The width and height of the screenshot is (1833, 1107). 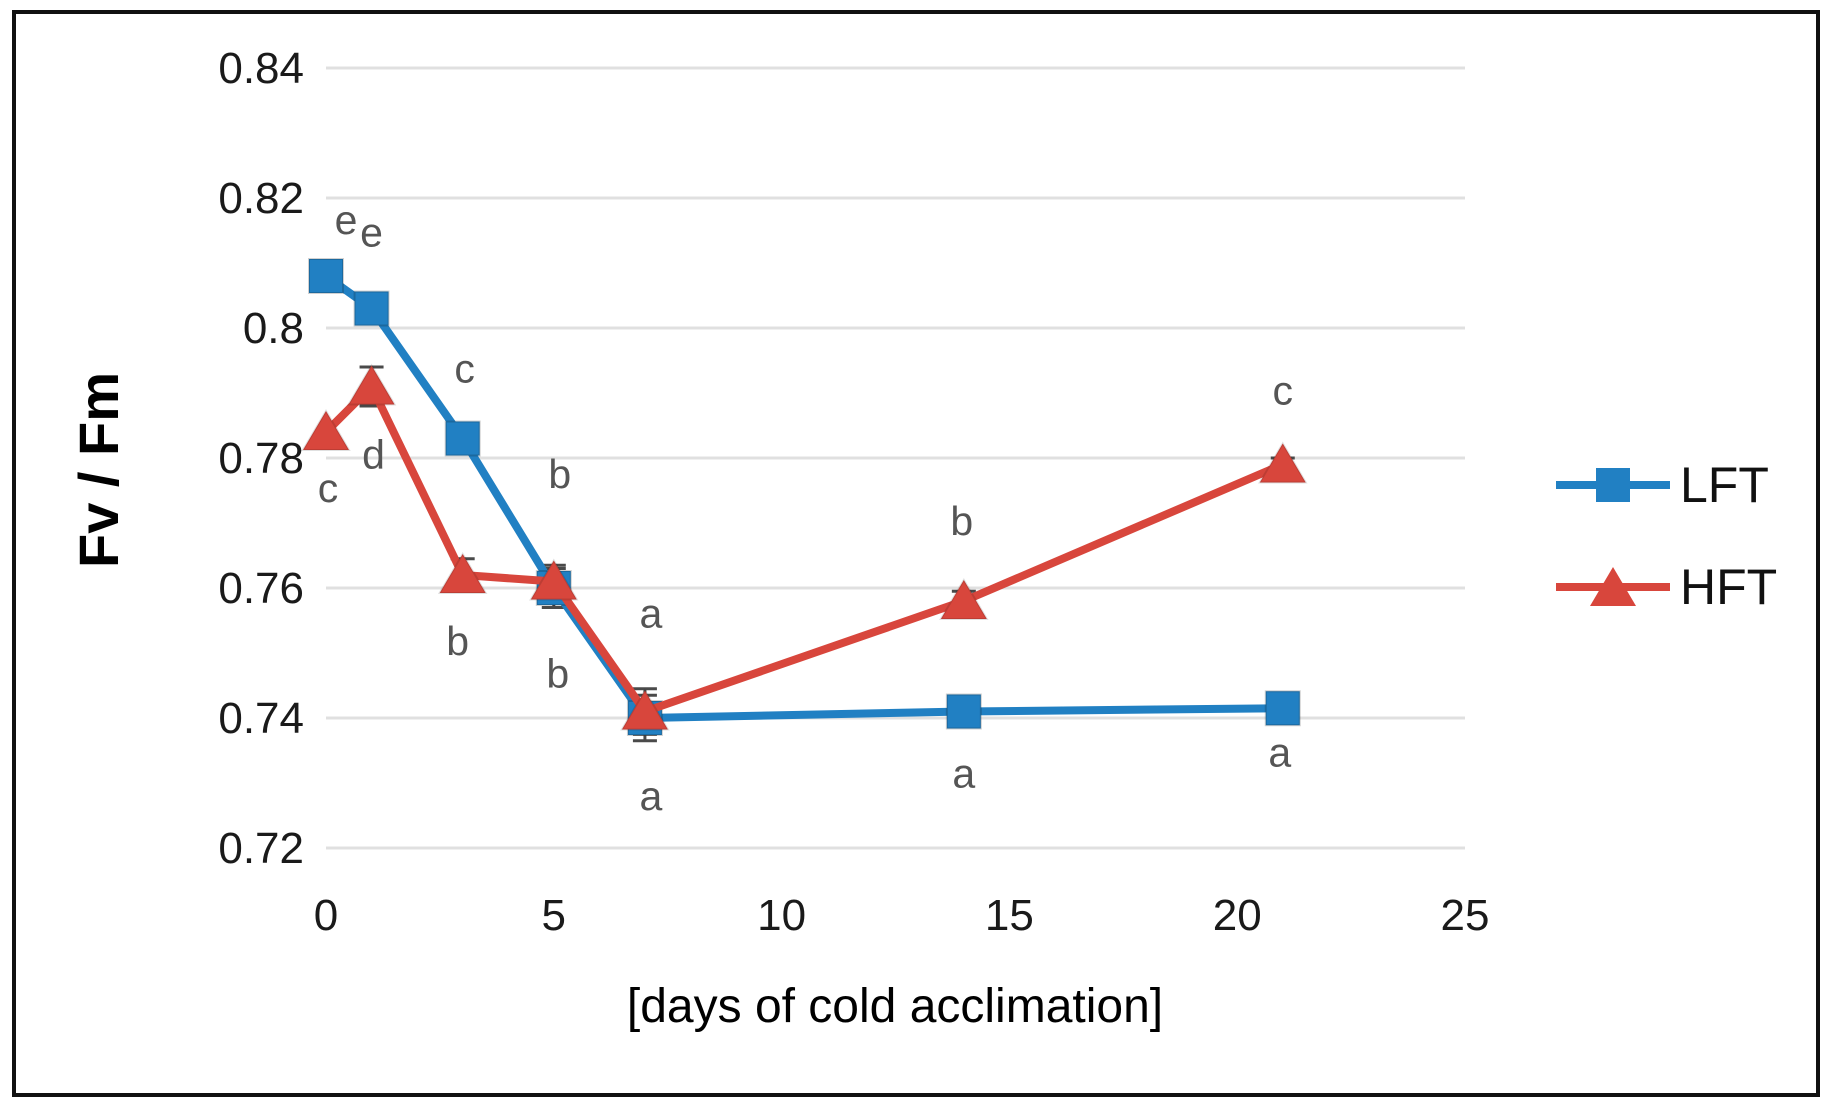 I want to click on legend: LFT HFT, so click(x=1664, y=536).